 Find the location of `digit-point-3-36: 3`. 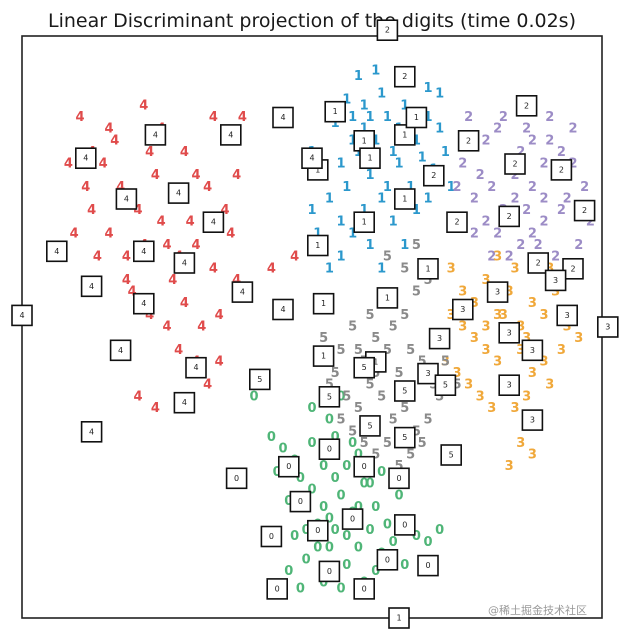

digit-point-3-36: 3 is located at coordinates (497, 257).